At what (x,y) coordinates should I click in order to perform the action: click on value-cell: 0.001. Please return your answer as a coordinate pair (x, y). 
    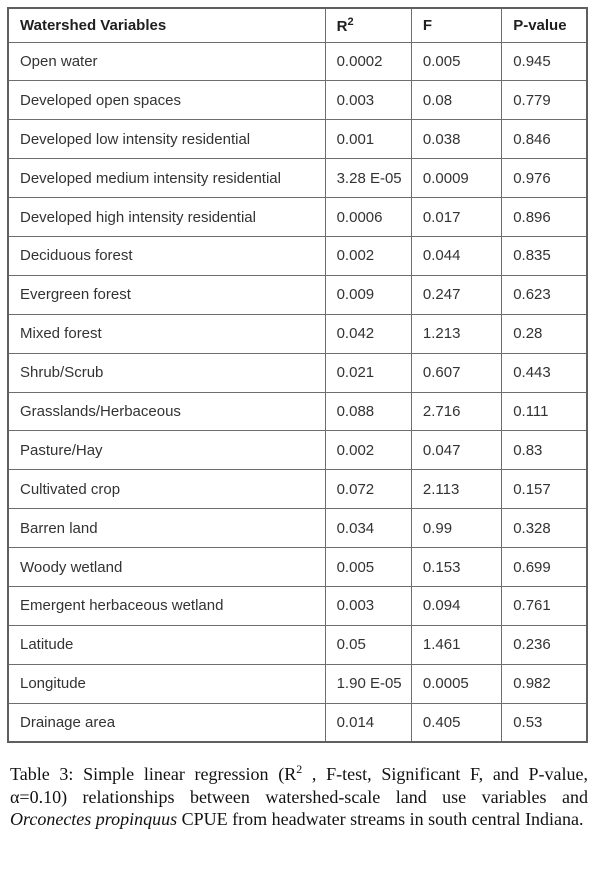
    Looking at the image, I should click on (368, 139).